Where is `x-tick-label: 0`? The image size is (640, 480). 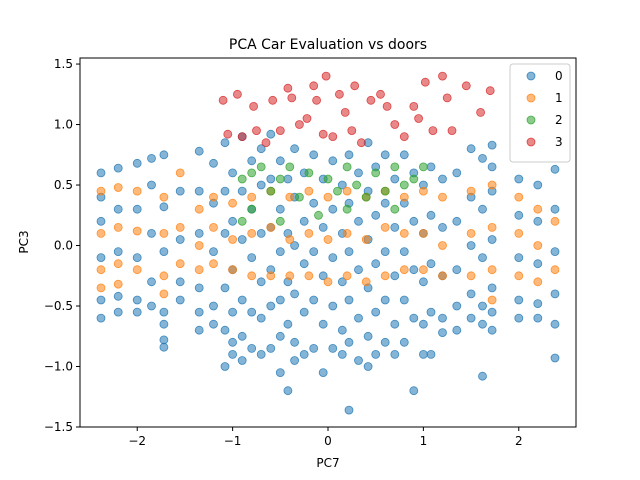 x-tick-label: 0 is located at coordinates (328, 441).